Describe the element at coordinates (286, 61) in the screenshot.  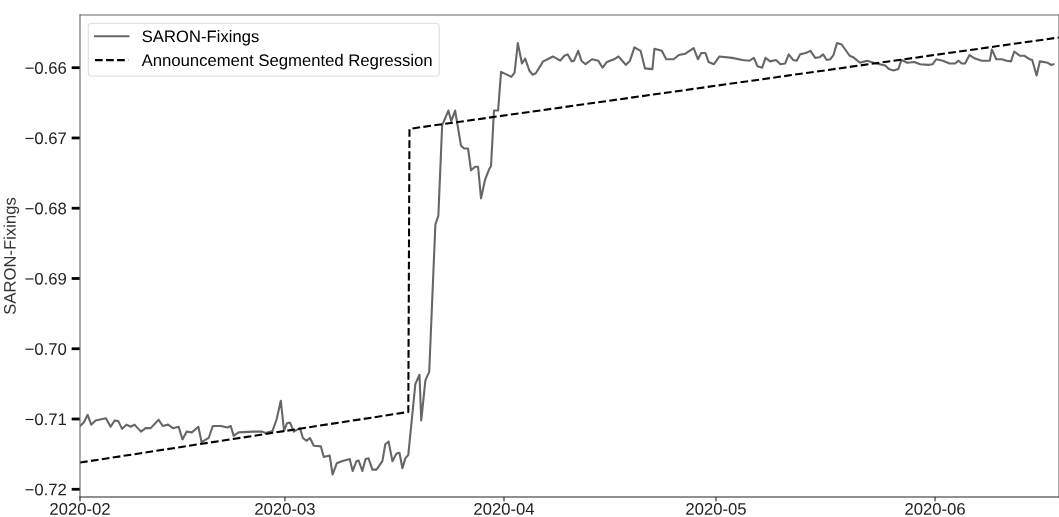
I see `legend-label: Announcement Segmented Regression` at that location.